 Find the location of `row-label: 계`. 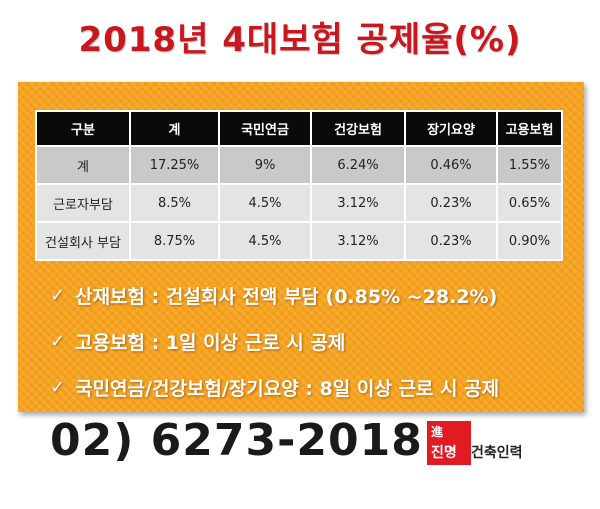

row-label: 계 is located at coordinates (83, 165).